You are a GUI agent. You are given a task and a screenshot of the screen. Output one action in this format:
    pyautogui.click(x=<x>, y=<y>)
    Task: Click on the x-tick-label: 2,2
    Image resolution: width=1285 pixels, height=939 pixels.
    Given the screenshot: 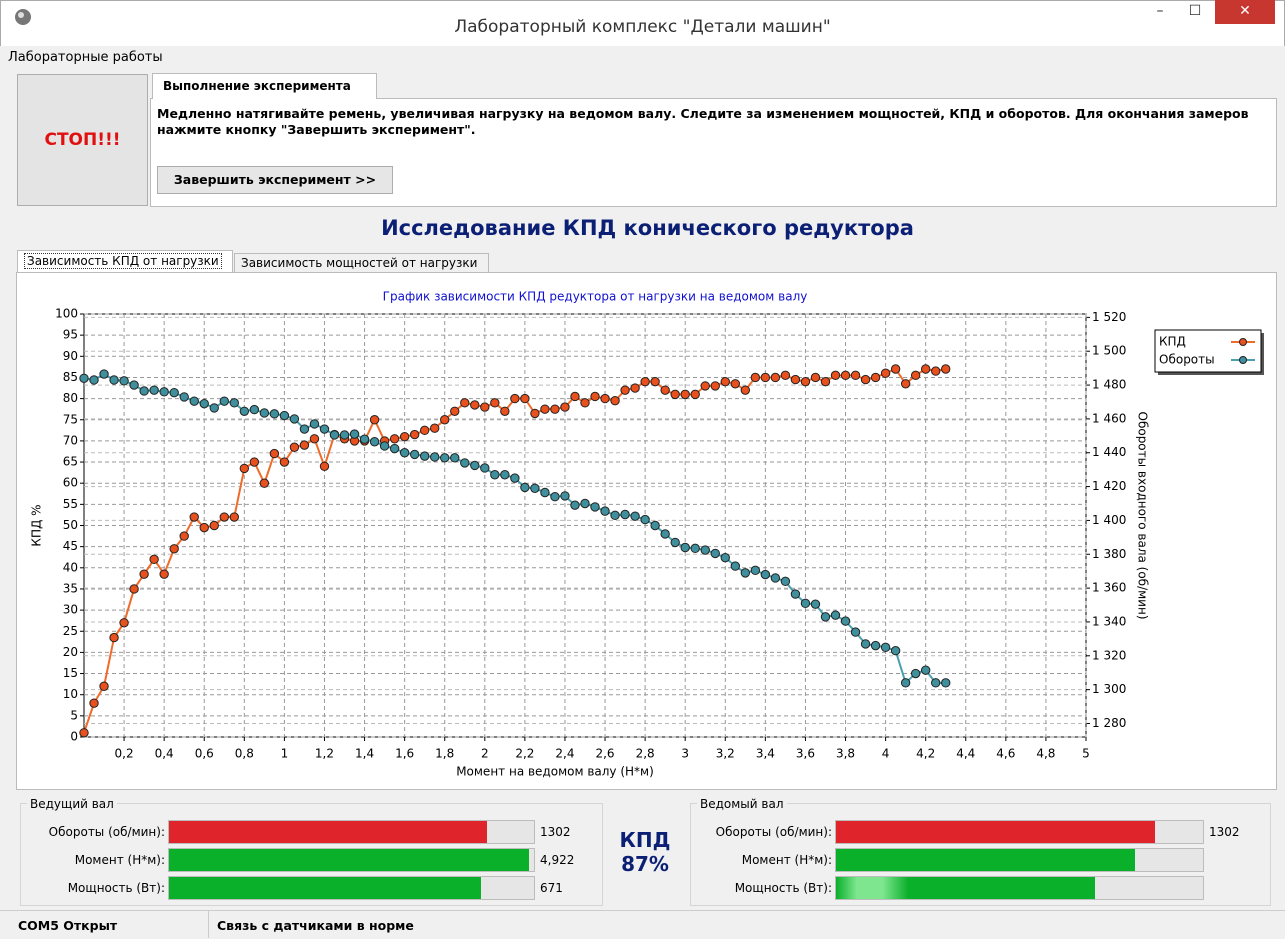 What is the action you would take?
    pyautogui.click(x=524, y=754)
    